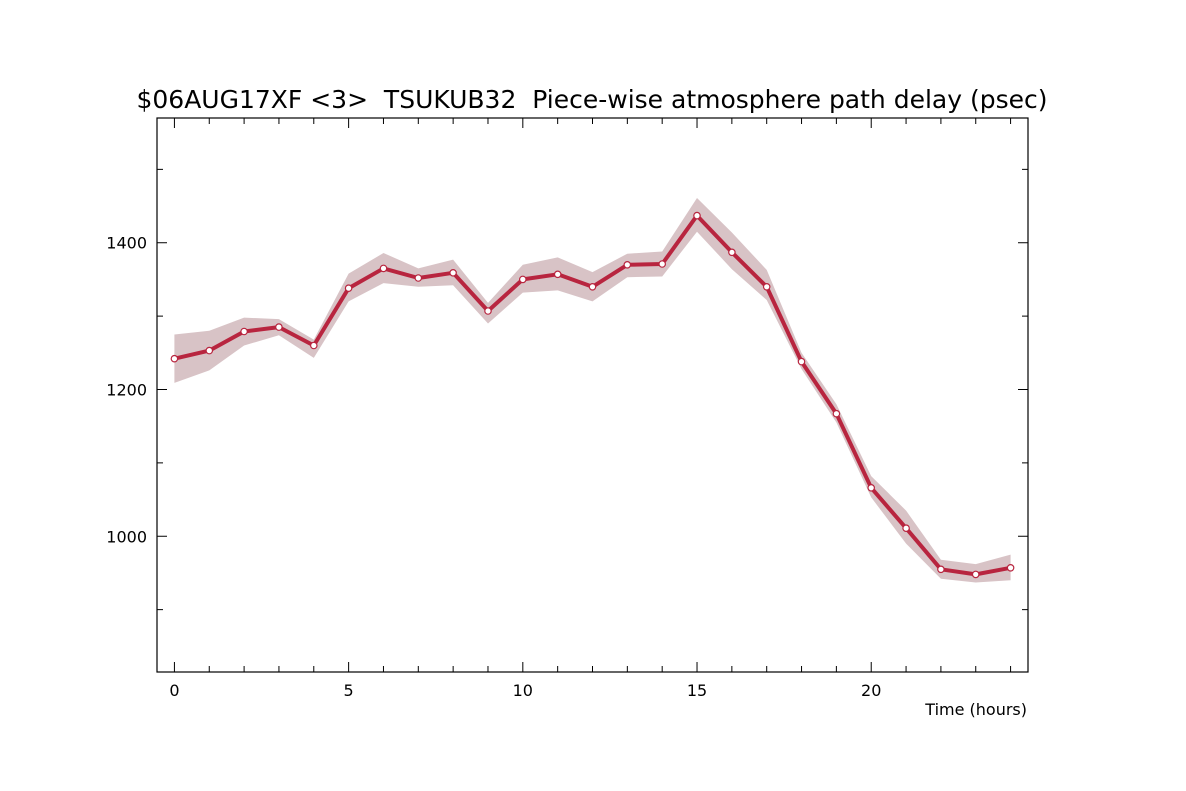  I want to click on x-tick-label: 10, so click(523, 690).